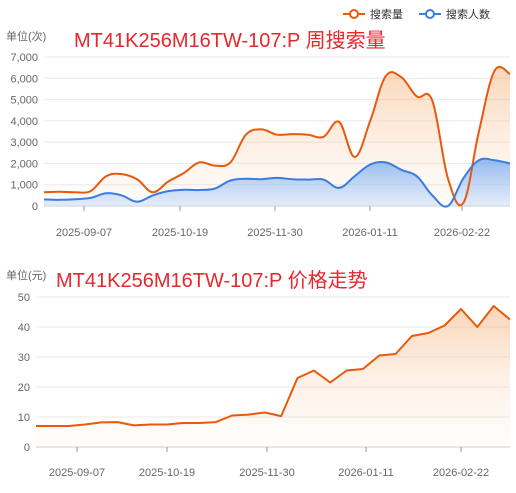 This screenshot has height=493, width=516. I want to click on legend-item-search-volume: 搜索量, so click(373, 14).